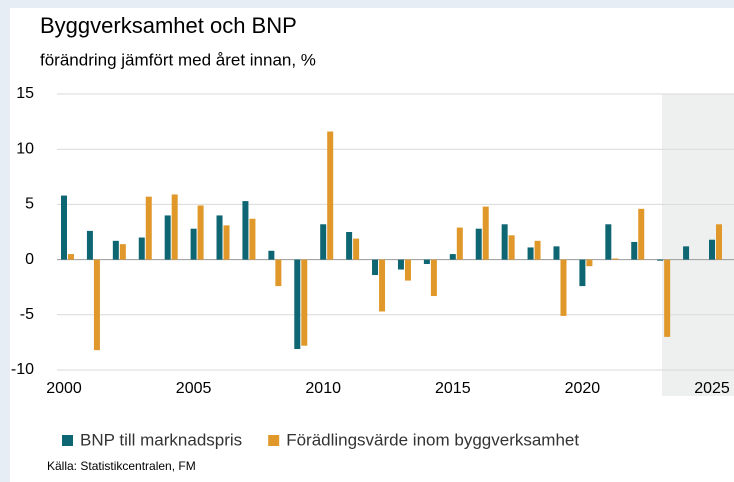 This screenshot has height=482, width=734. What do you see at coordinates (121, 466) in the screenshot?
I see `source: Källa: Statistikcentralen, FM` at bounding box center [121, 466].